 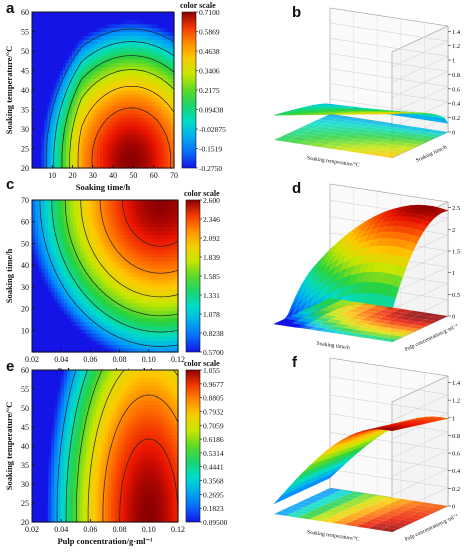 I want to click on colorbar-tick-label: 0.3406, so click(x=209, y=71).